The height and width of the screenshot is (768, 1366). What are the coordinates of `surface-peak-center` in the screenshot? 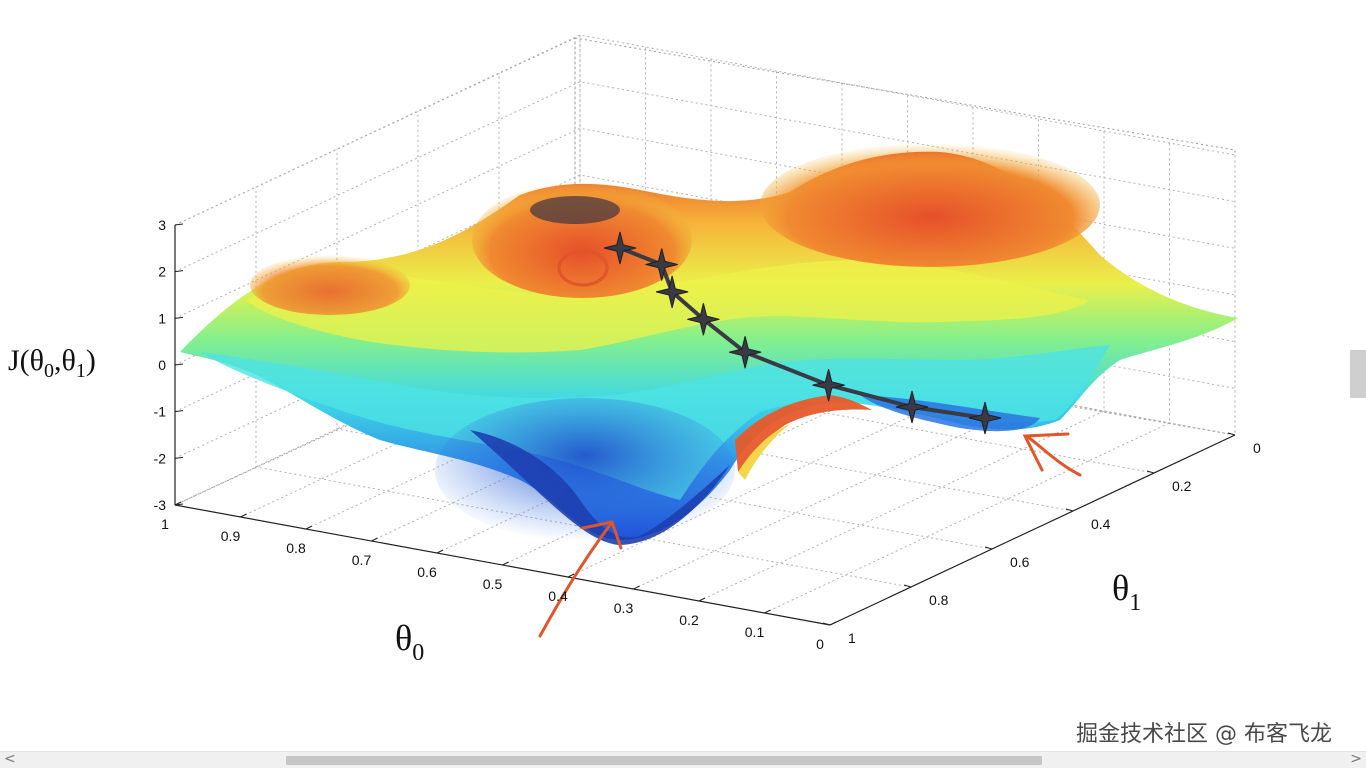 It's located at (582, 240).